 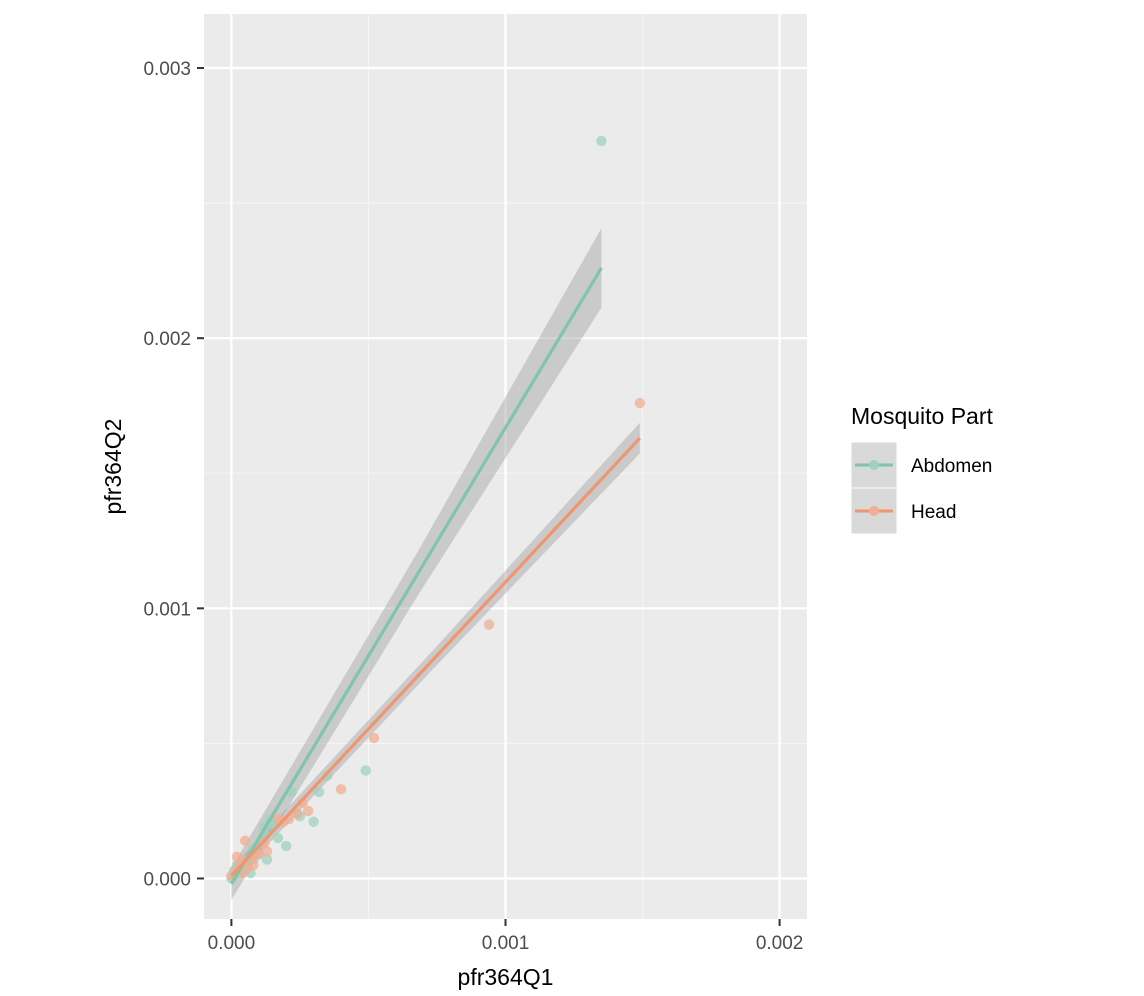 I want to click on legend-label-head: Head, so click(x=933, y=512).